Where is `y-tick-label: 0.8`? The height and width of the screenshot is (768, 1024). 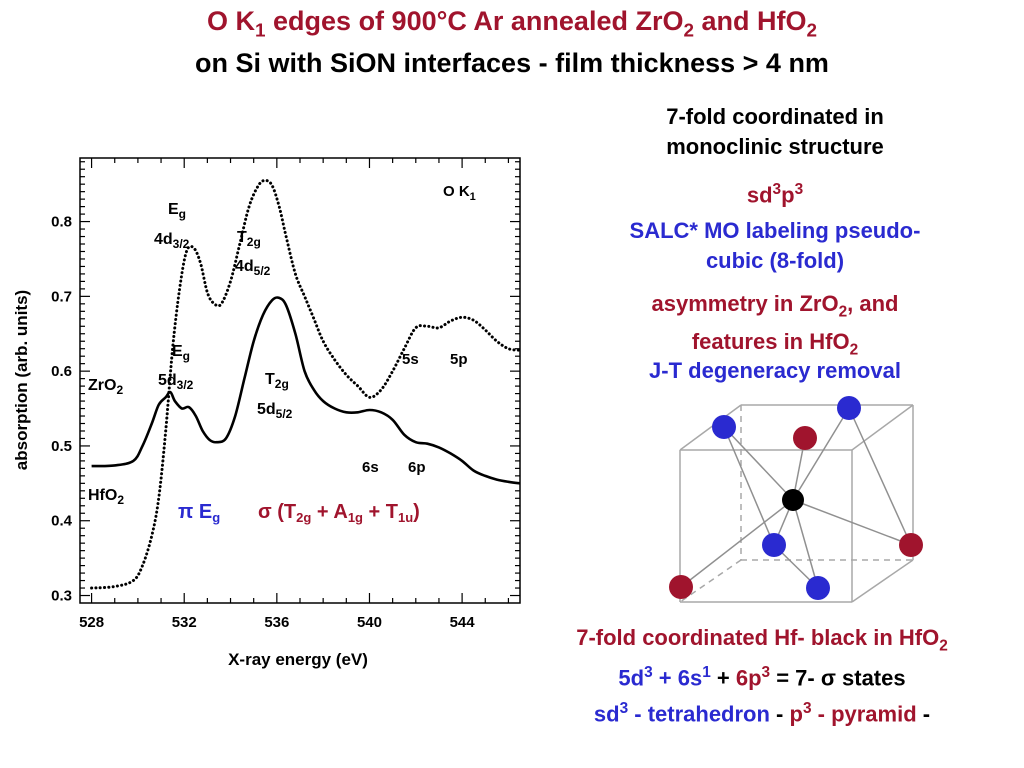 y-tick-label: 0.8 is located at coordinates (61, 222).